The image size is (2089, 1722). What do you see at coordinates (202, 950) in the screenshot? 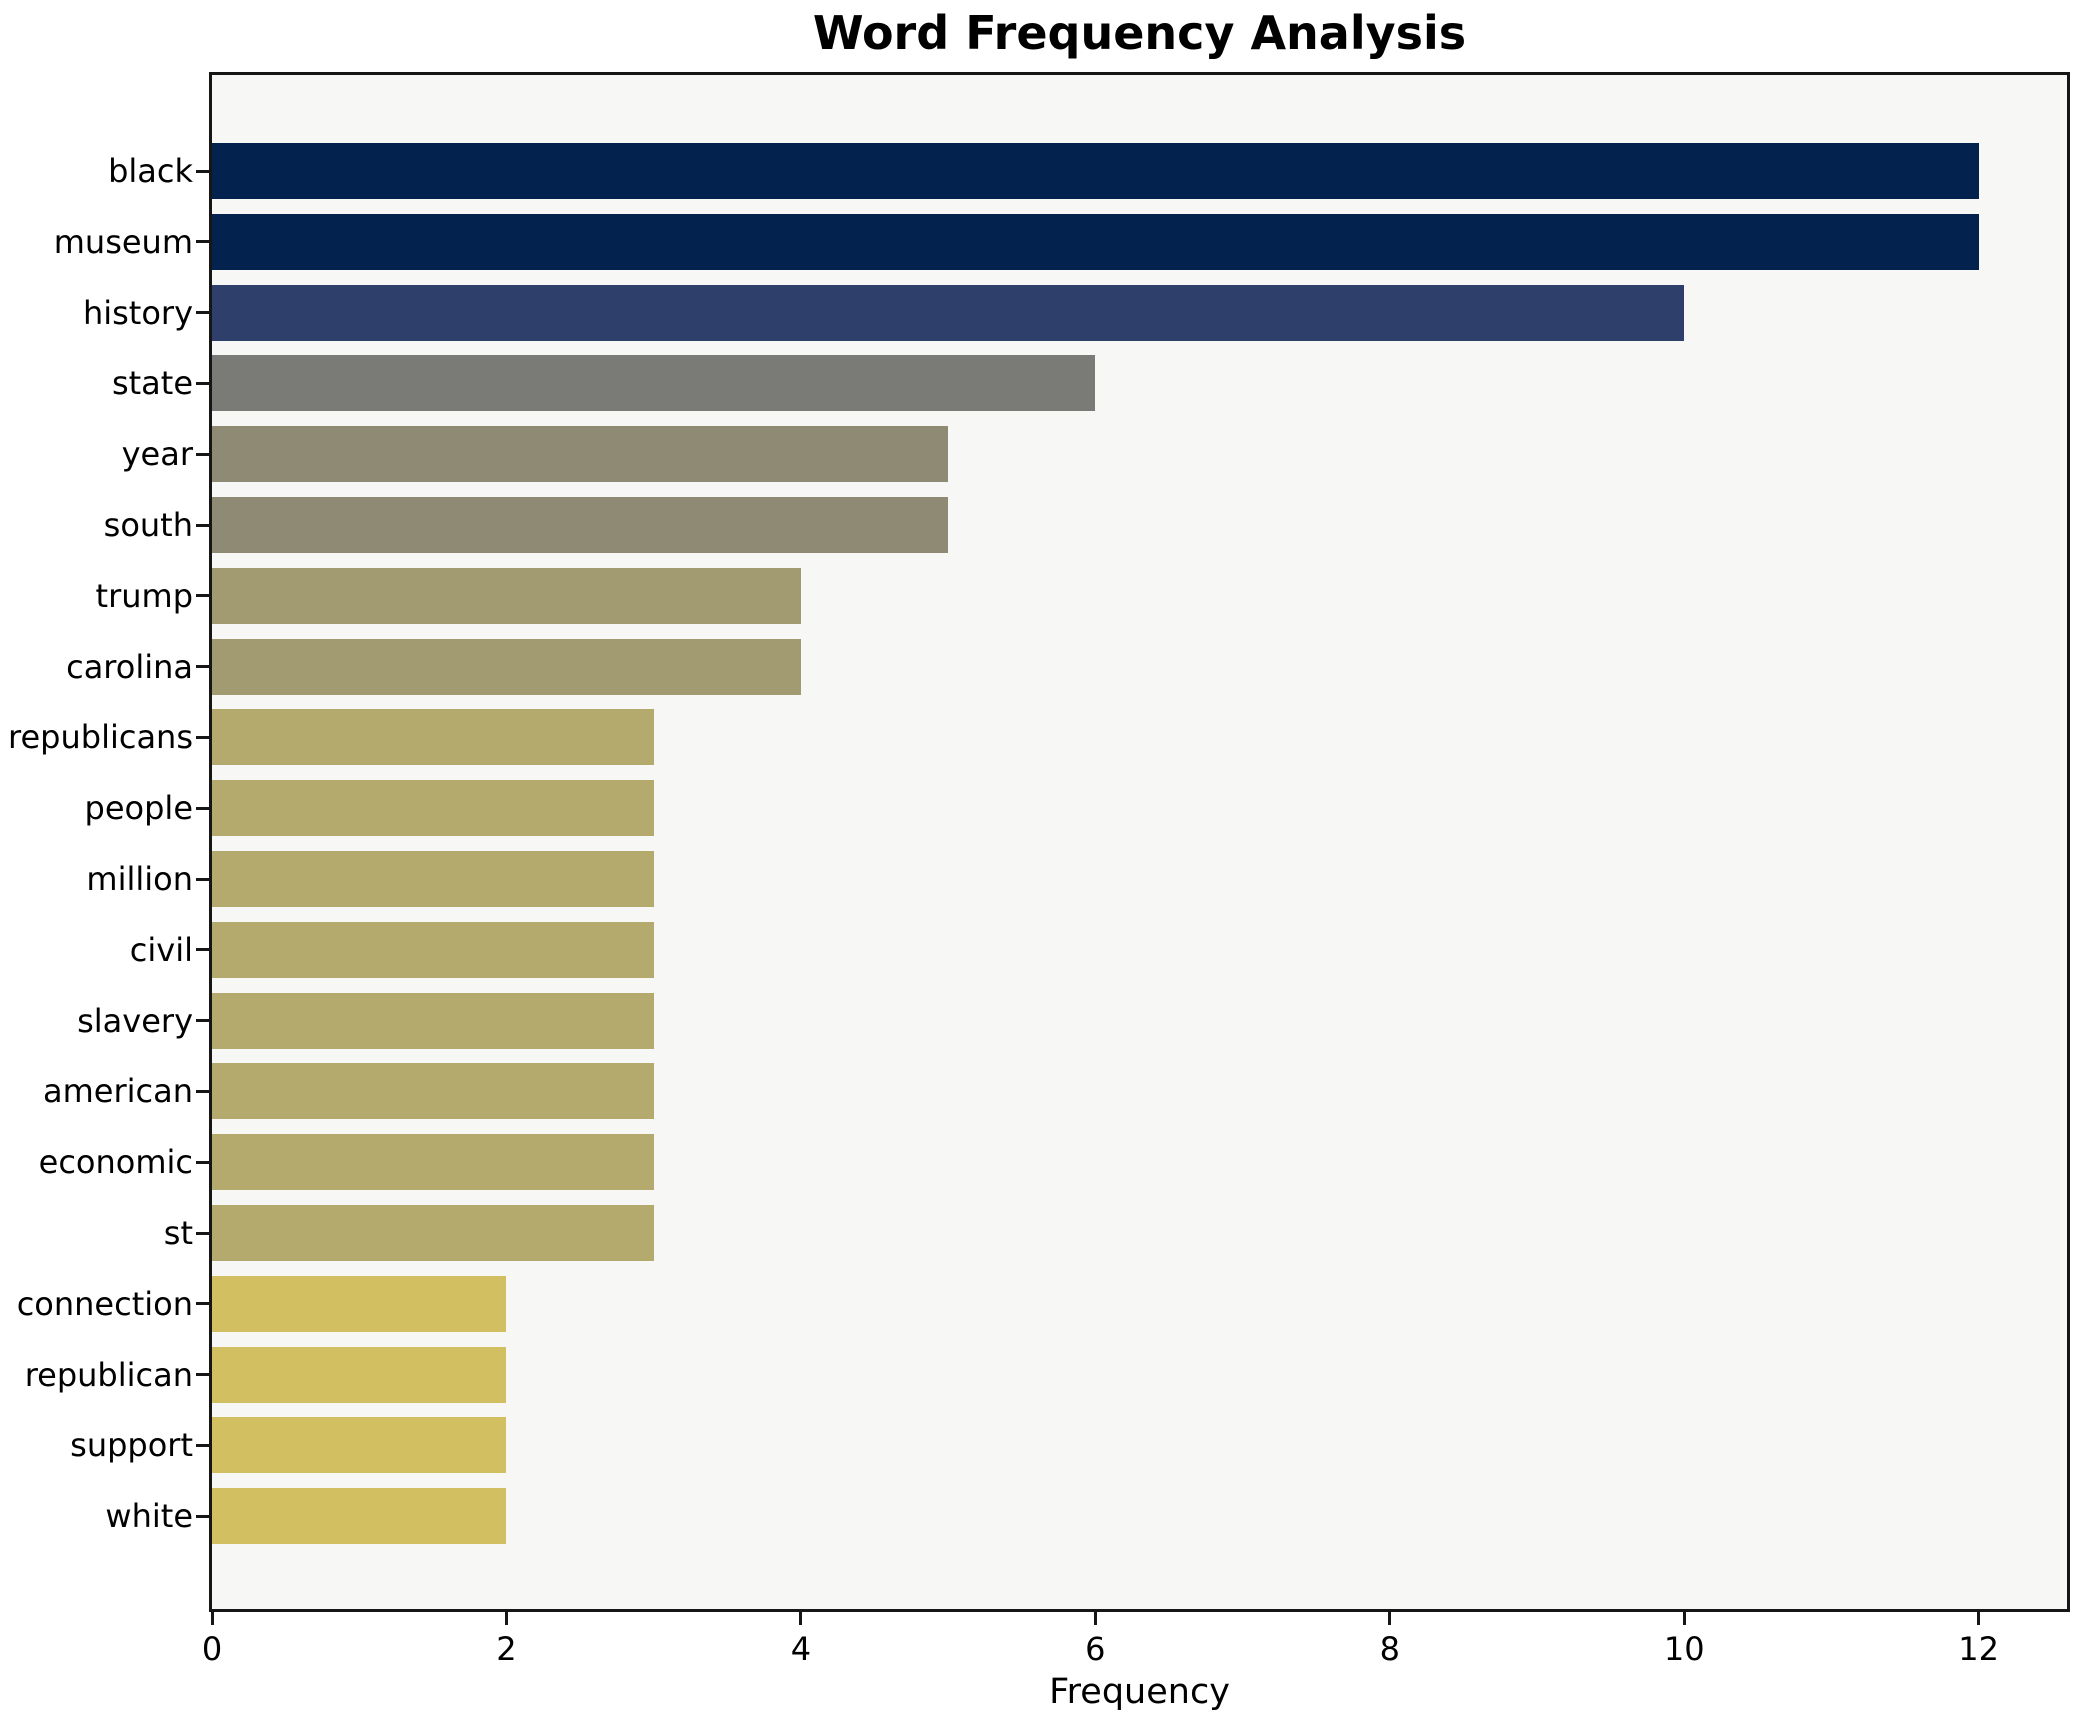
I see `y-tick-mark-civil` at bounding box center [202, 950].